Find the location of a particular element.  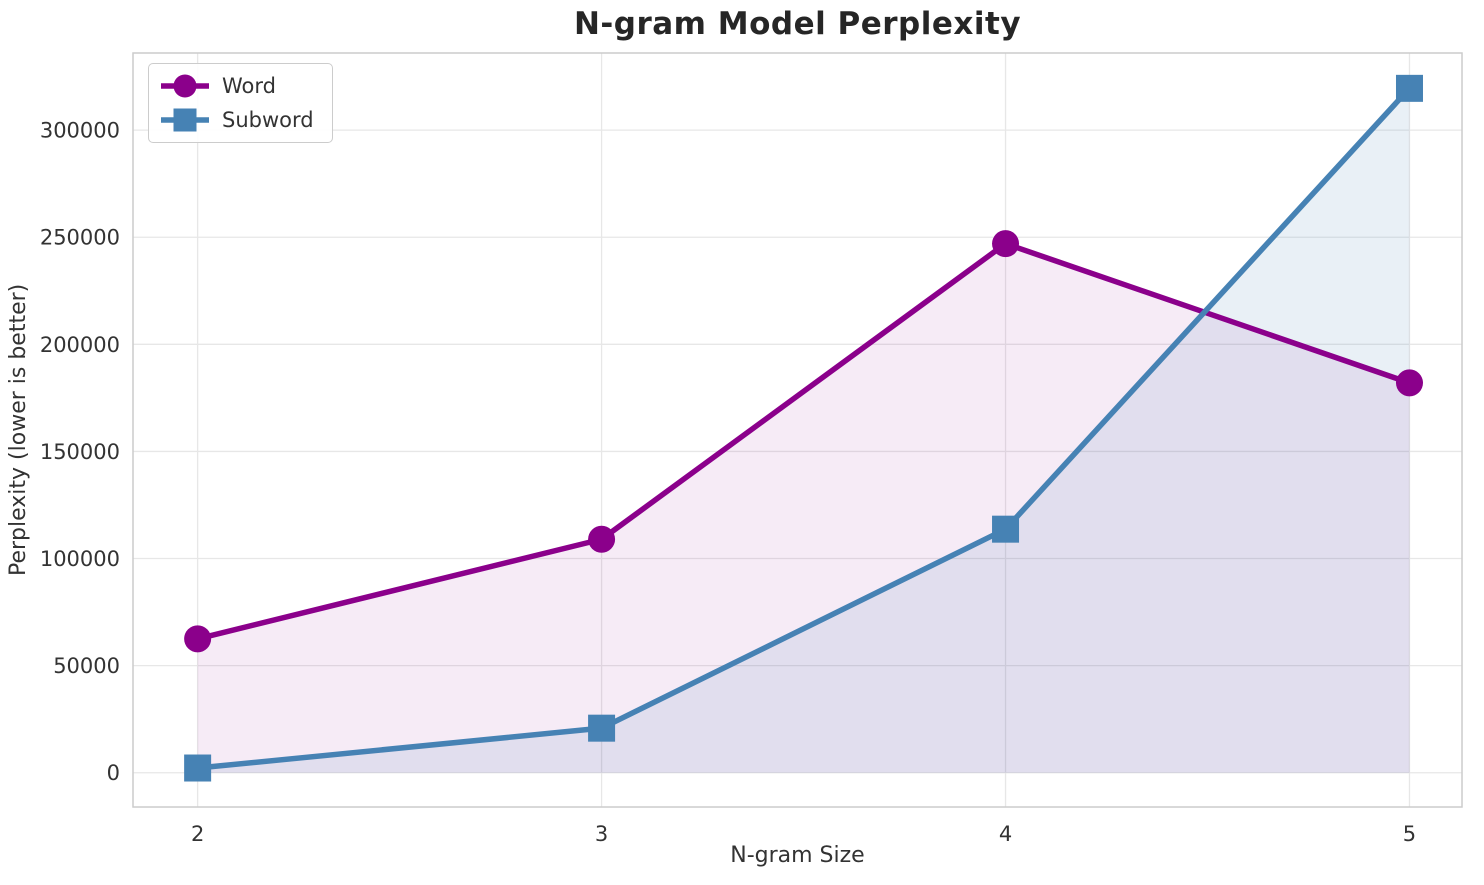

x-tick-label: 2 is located at coordinates (197, 834).